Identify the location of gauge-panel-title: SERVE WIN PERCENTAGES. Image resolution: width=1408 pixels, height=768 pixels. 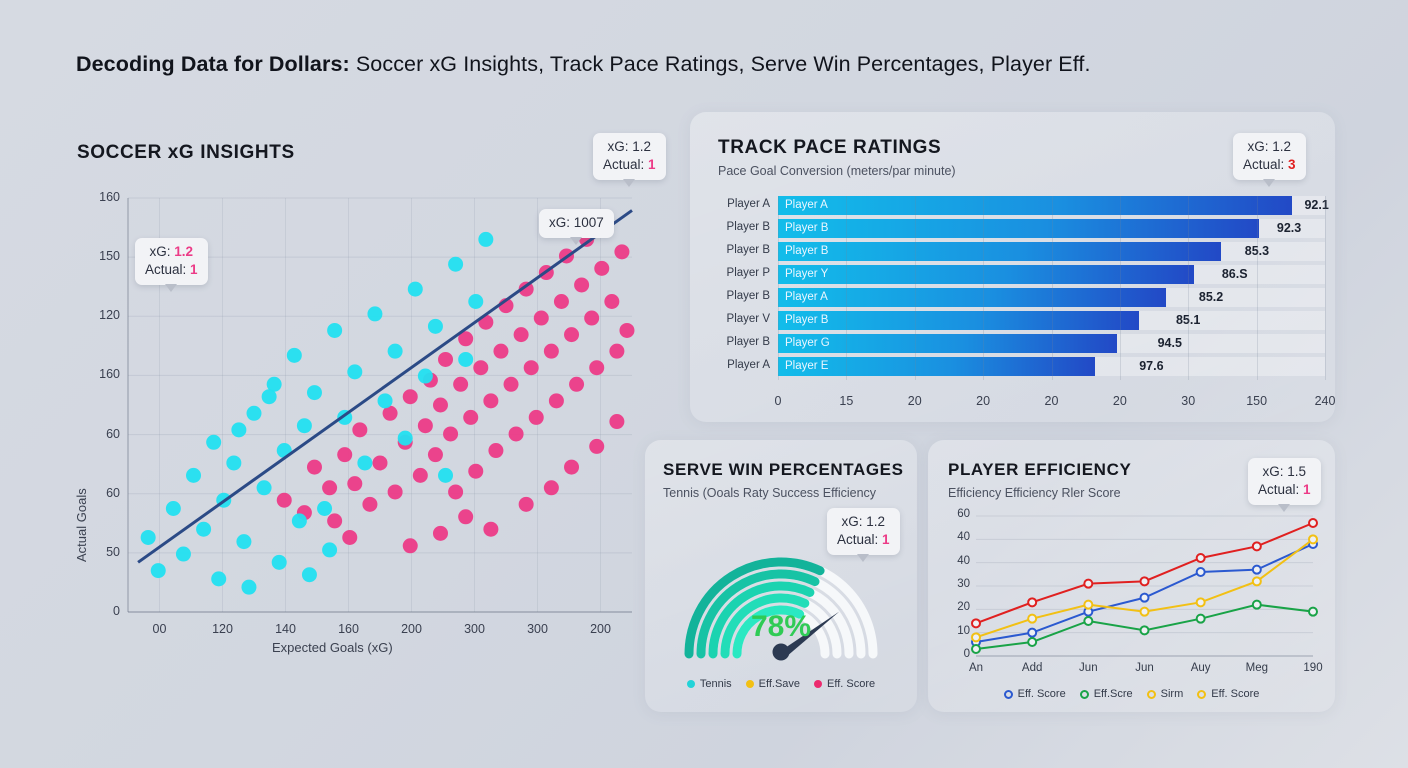
(783, 469).